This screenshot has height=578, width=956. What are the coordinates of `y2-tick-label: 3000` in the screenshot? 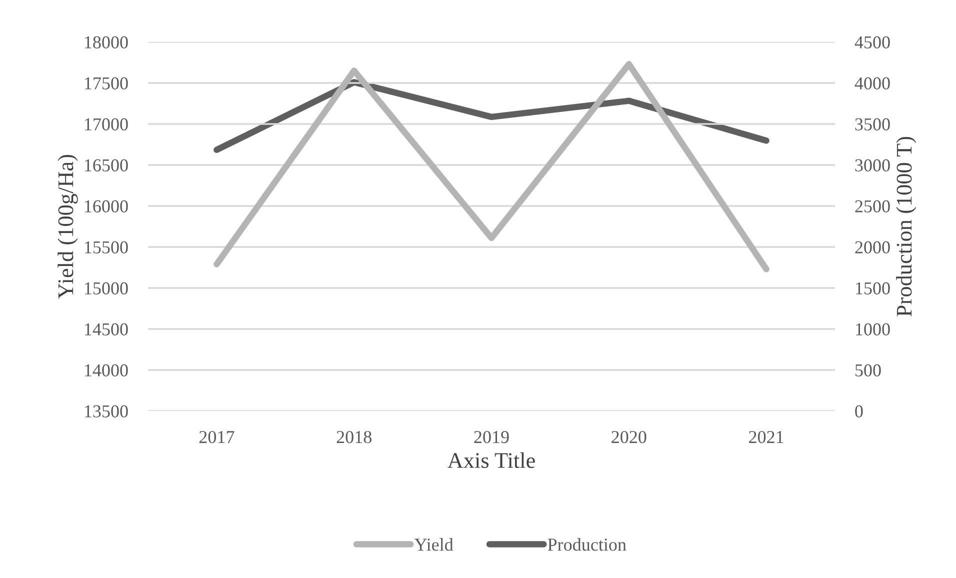 It's located at (872, 165).